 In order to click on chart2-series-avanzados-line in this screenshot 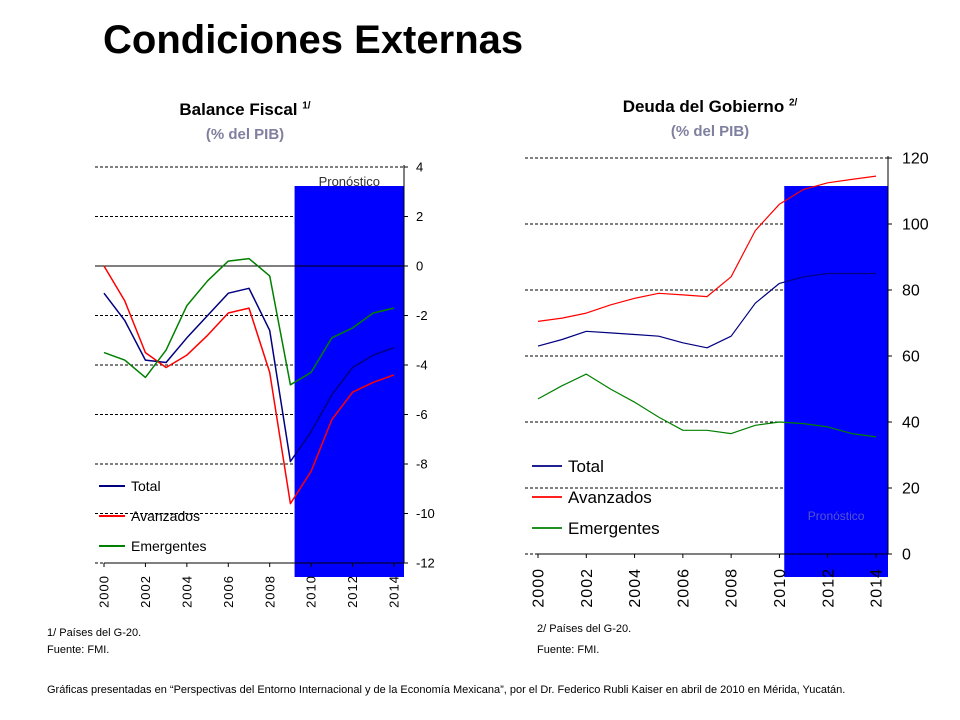, I will do `click(707, 248)`.